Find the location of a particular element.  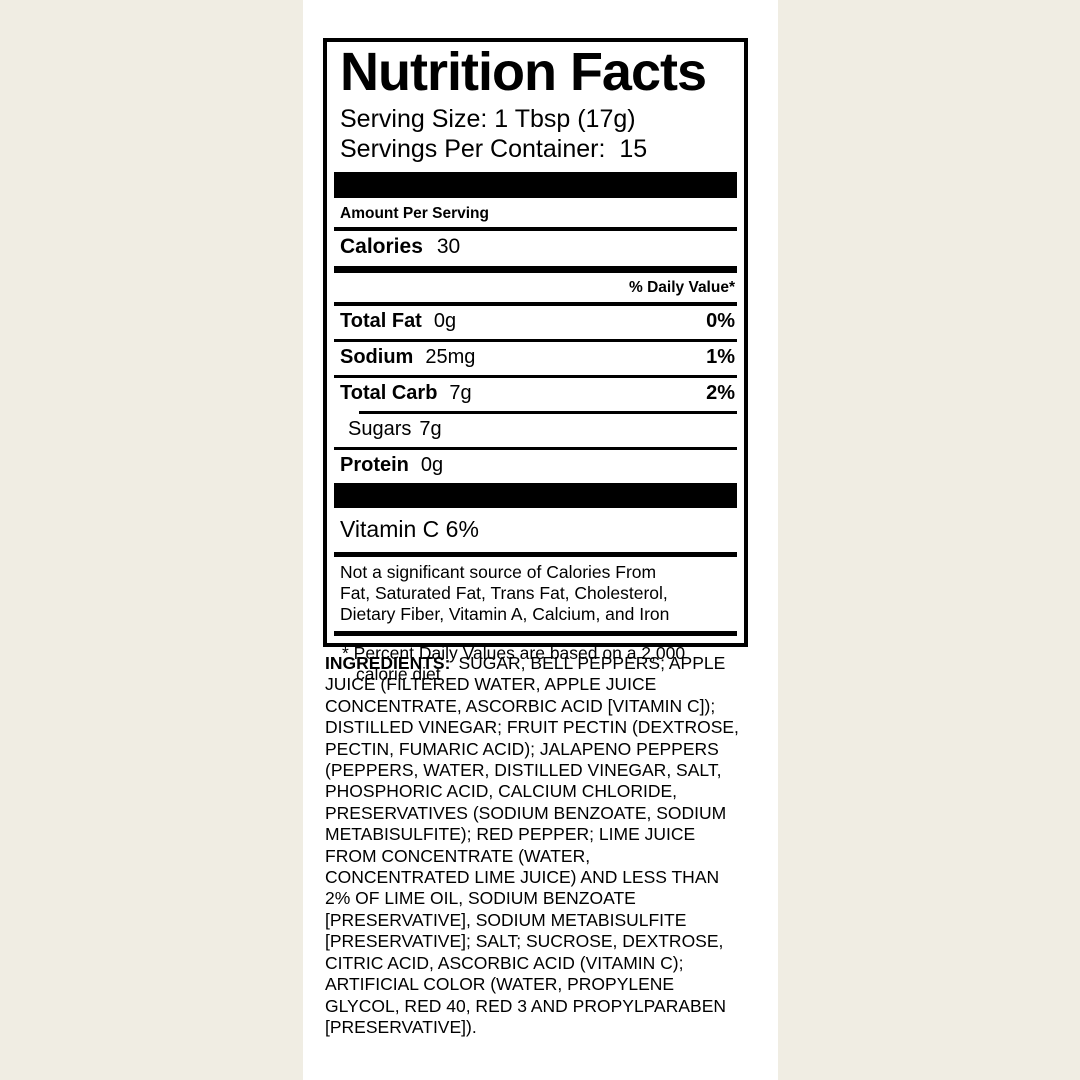

nutrient-row-total-carb: Total Carb 7g 2% is located at coordinates (535, 394).